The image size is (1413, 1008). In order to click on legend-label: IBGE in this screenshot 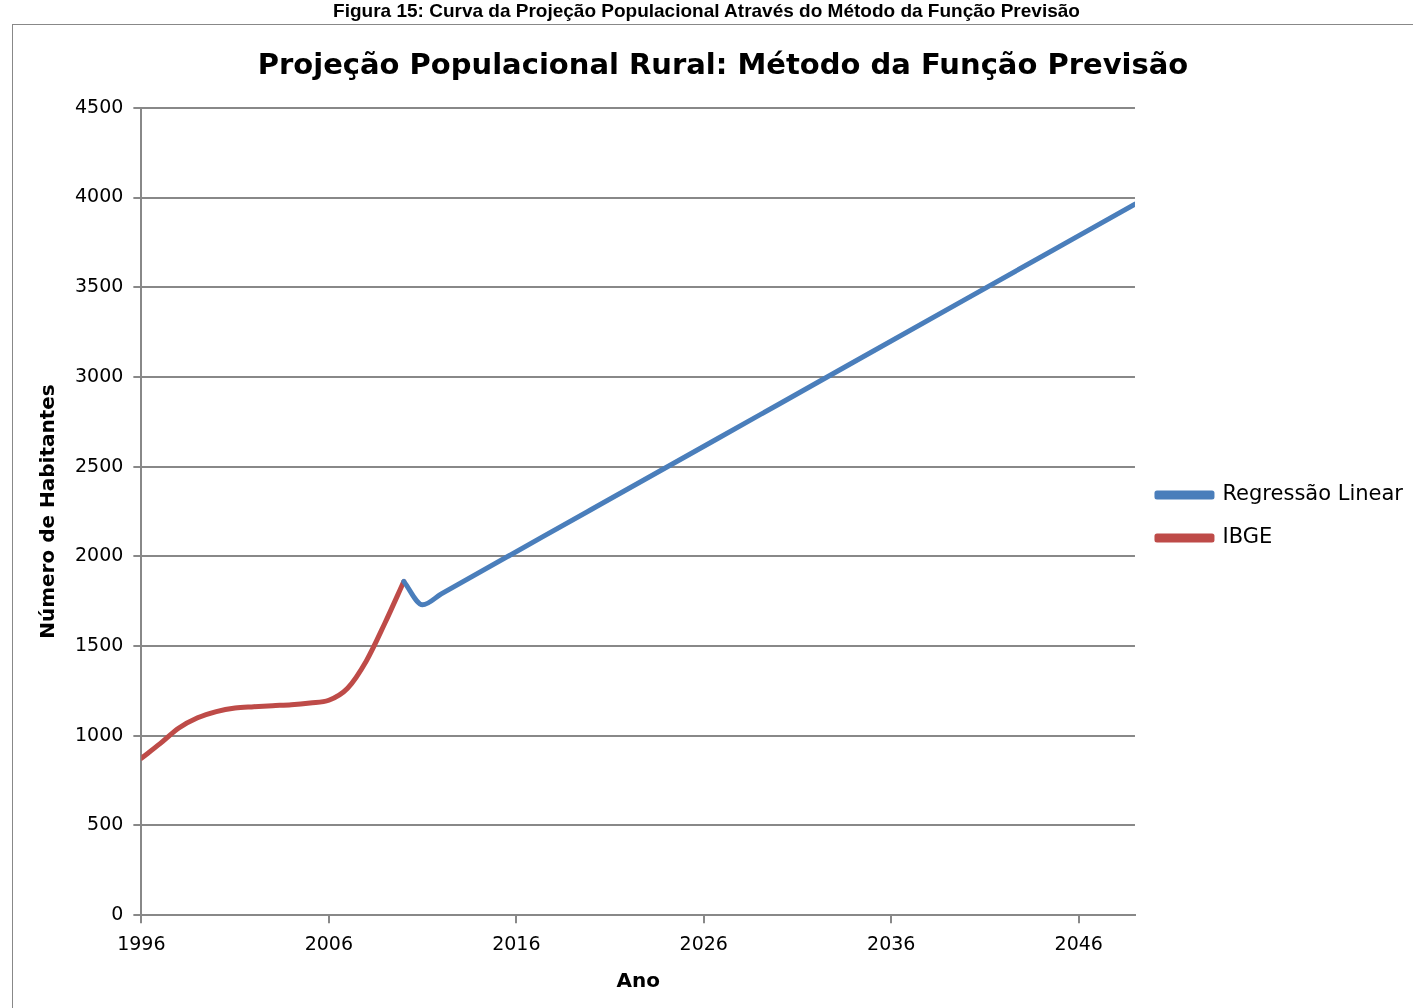, I will do `click(1247, 536)`.